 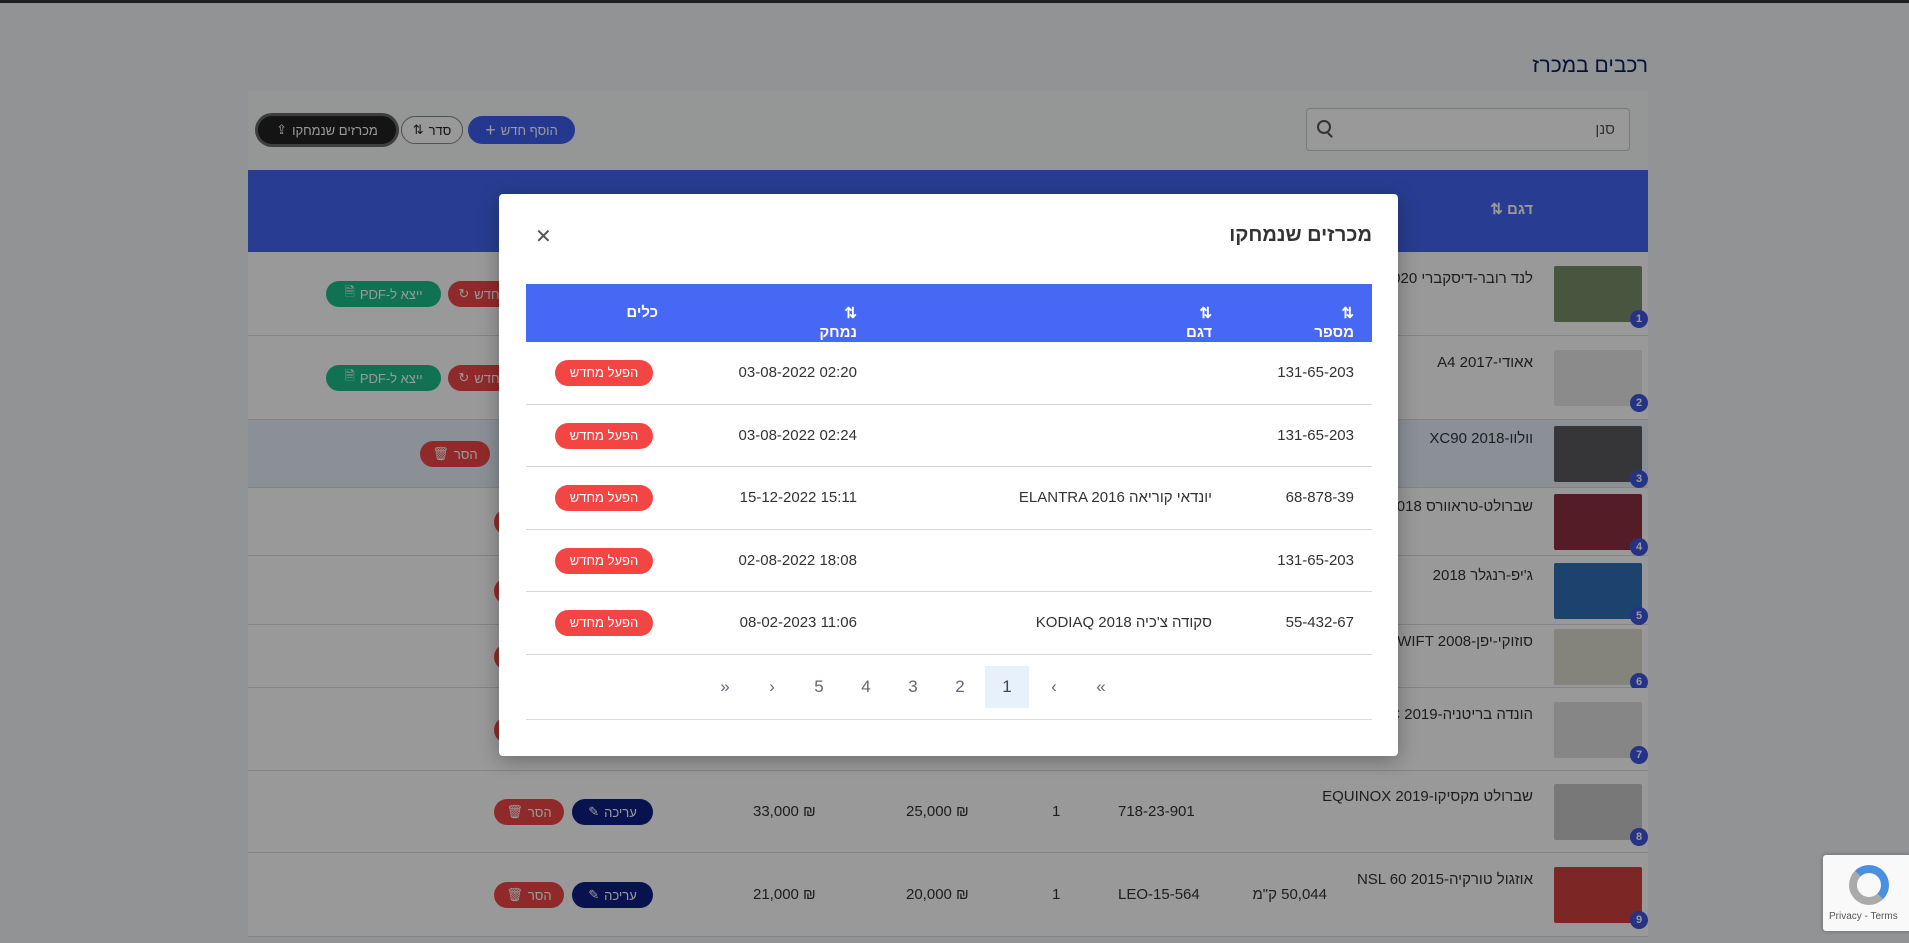 I want to click on car-model: שברולט מקסיקו-EQUINOX 2019, so click(x=1427, y=796).